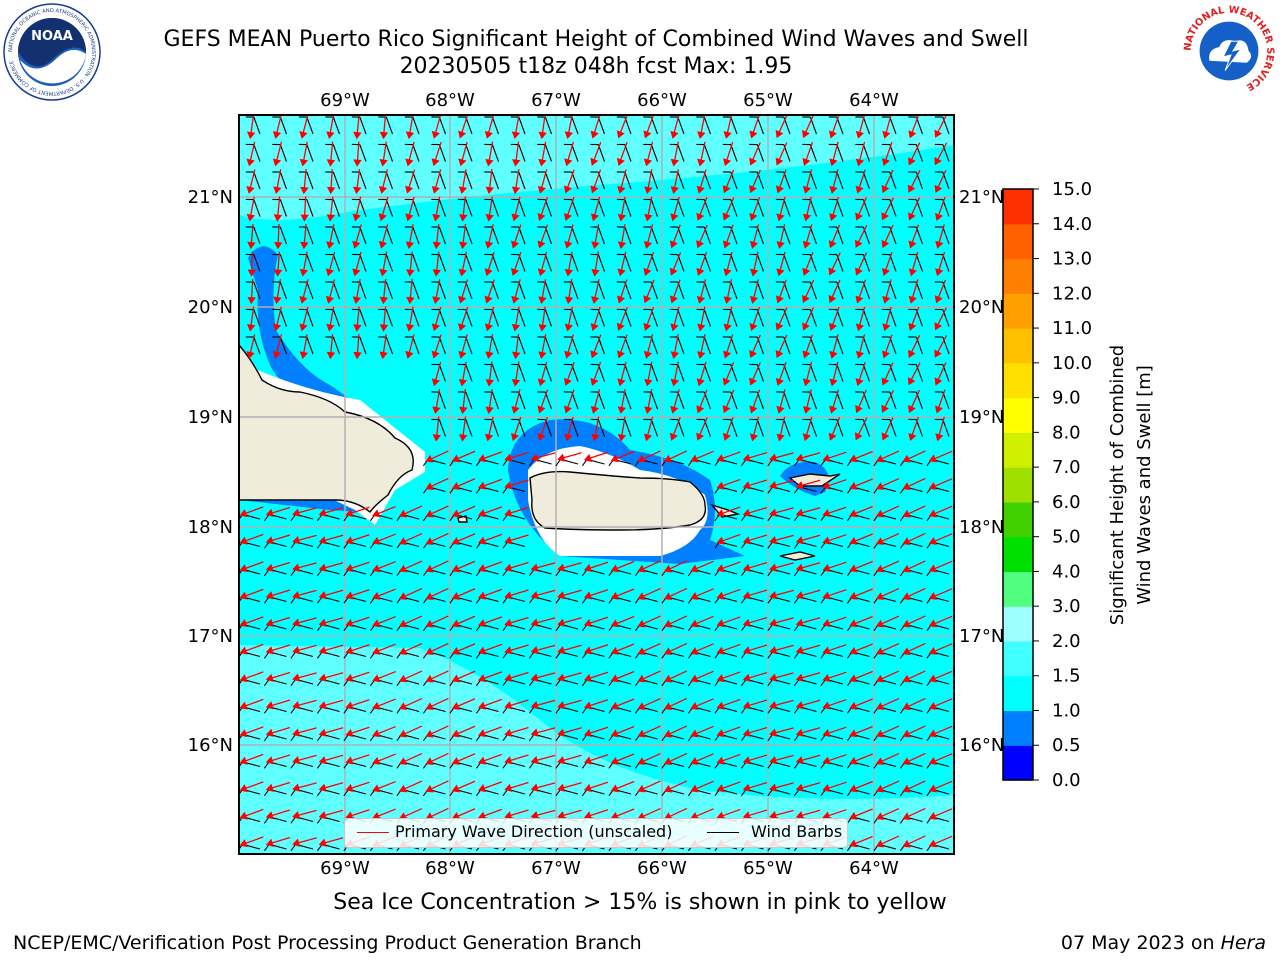 This screenshot has height=960, width=1280. What do you see at coordinates (210, 745) in the screenshot?
I see `latitude-label-left: 16°N` at bounding box center [210, 745].